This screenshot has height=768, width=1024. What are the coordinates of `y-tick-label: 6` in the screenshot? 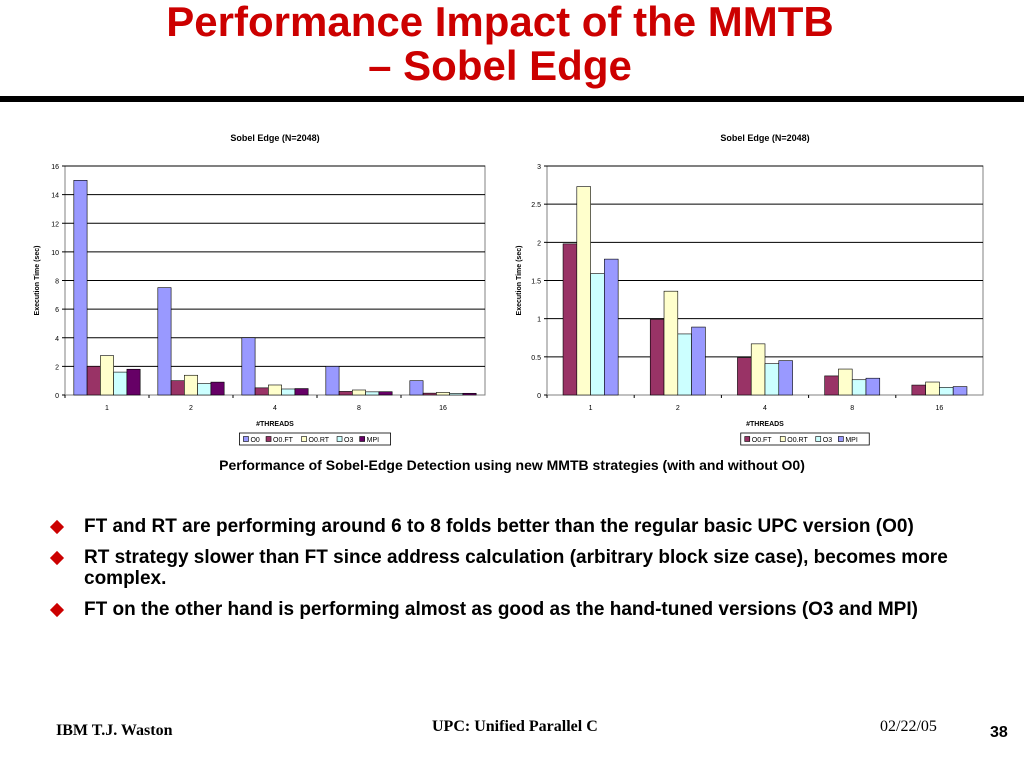 It's located at (57, 310).